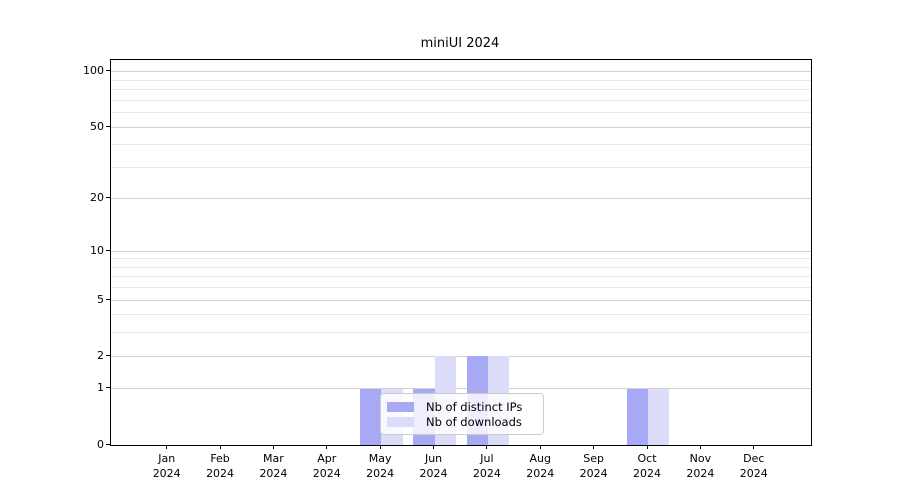 The image size is (900, 500). I want to click on legend-label: Nb of distinct IPs, so click(474, 406).